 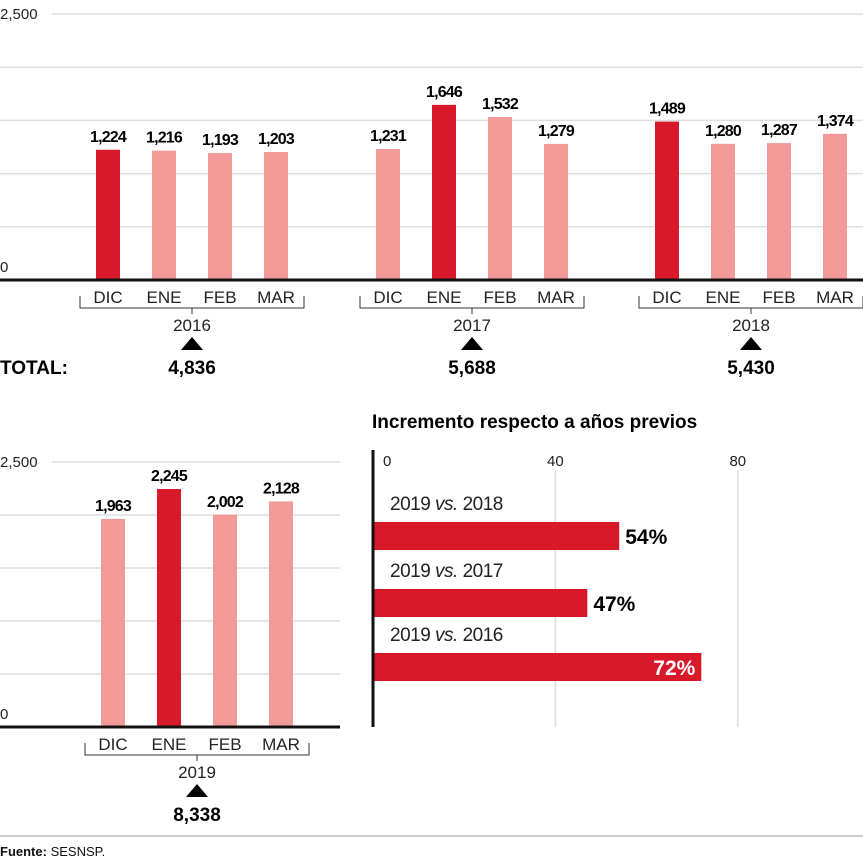 What do you see at coordinates (34, 368) in the screenshot?
I see `total-label: TOTAL:` at bounding box center [34, 368].